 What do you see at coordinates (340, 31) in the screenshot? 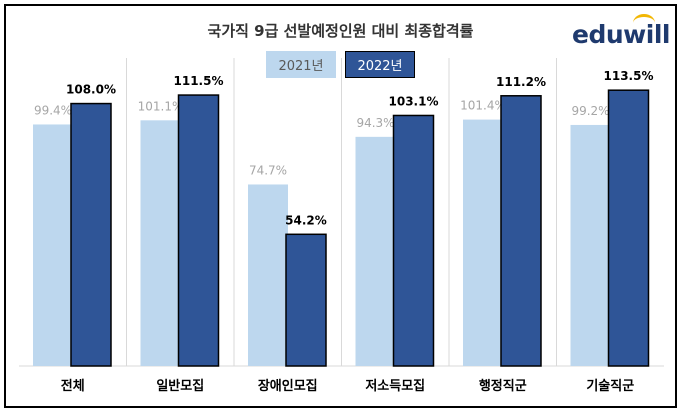
I see `chart-title: 국가직 9급 선발예정인원 대비 최종합격률` at bounding box center [340, 31].